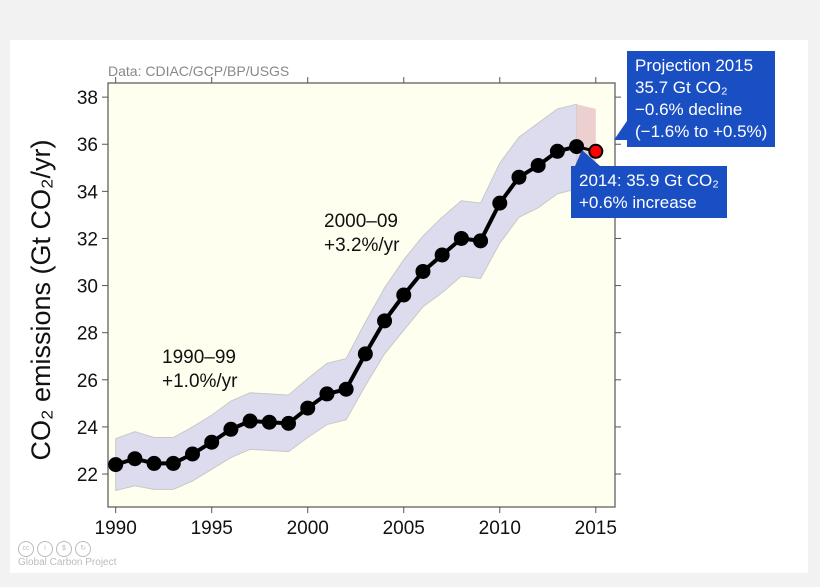 The image size is (820, 587). I want to click on noncommercial-icon: $, so click(64, 549).